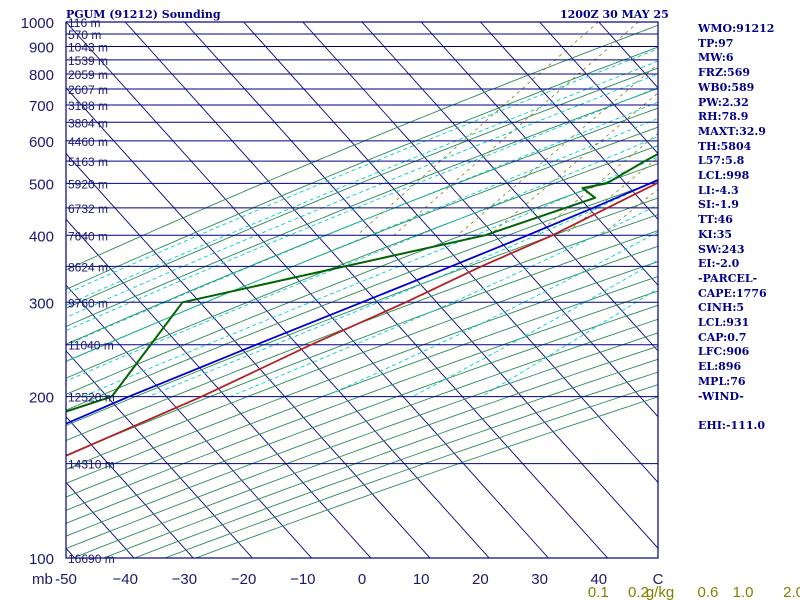 This screenshot has width=800, height=600. Describe the element at coordinates (539, 579) in the screenshot. I see `temperature-tick-label: 30` at that location.